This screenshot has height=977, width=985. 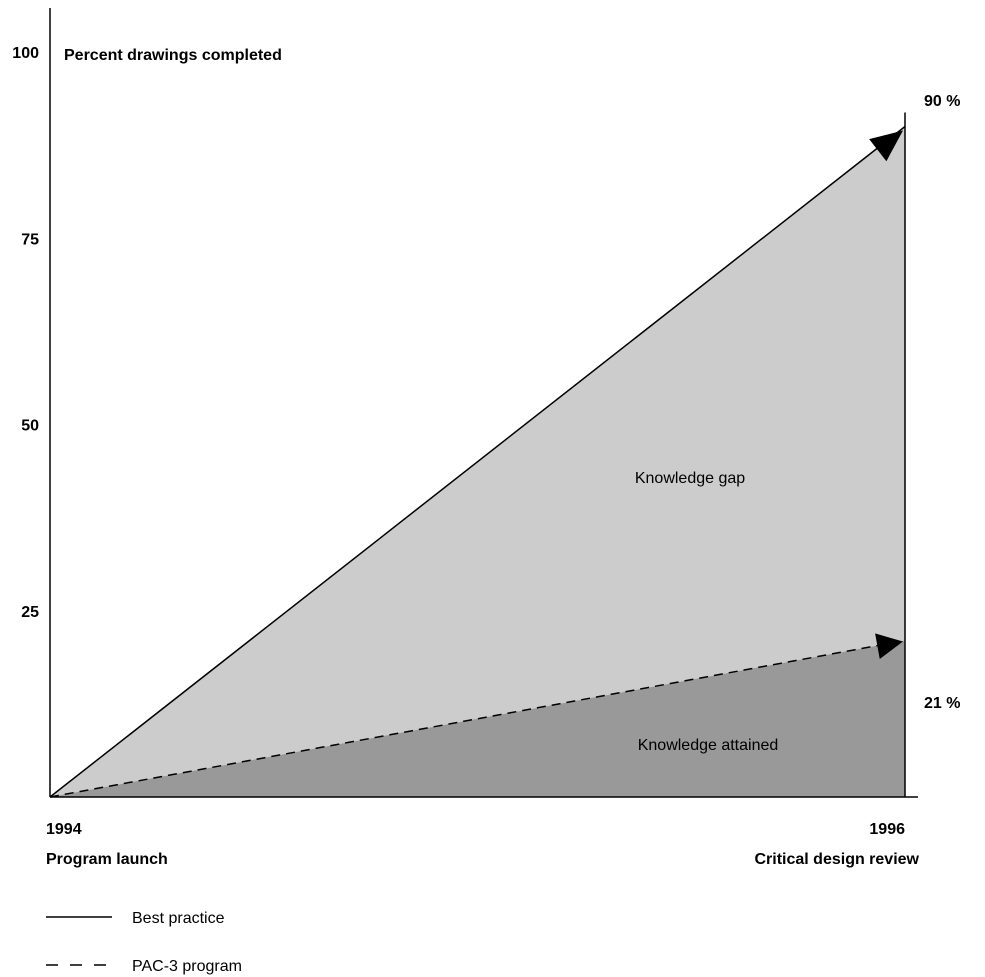 What do you see at coordinates (690, 478) in the screenshot?
I see `knowledge-gap-label: Knowledge gap` at bounding box center [690, 478].